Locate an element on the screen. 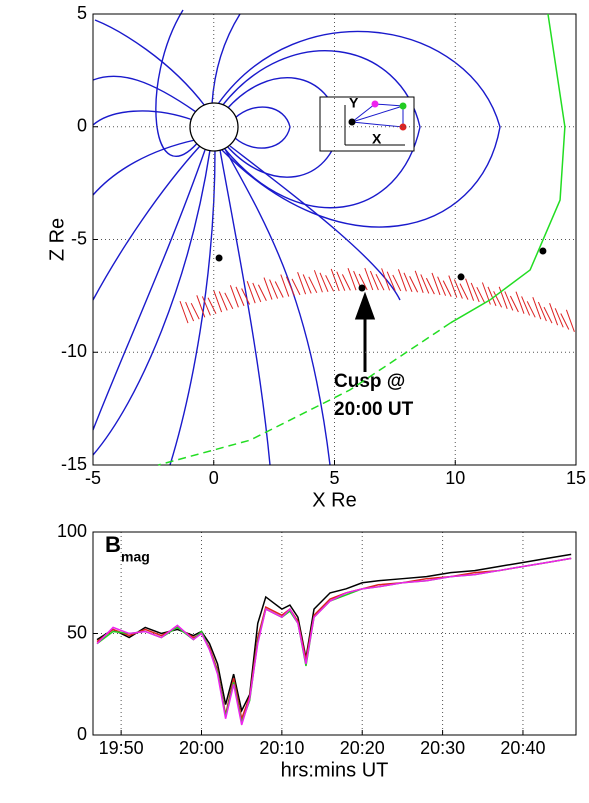 Image resolution: width=589 pixels, height=803 pixels. cusp-arrow is located at coordinates (365, 331).